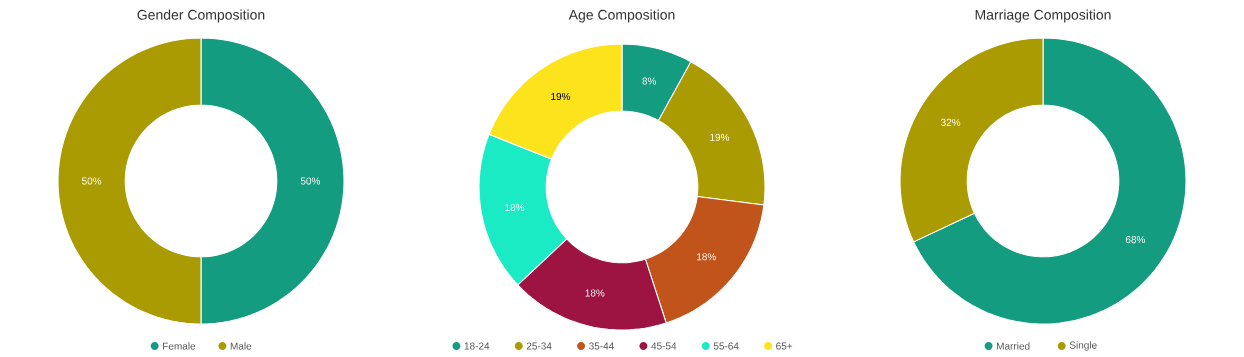 This screenshot has height=357, width=1244. What do you see at coordinates (241, 346) in the screenshot?
I see `legend-label: Male` at bounding box center [241, 346].